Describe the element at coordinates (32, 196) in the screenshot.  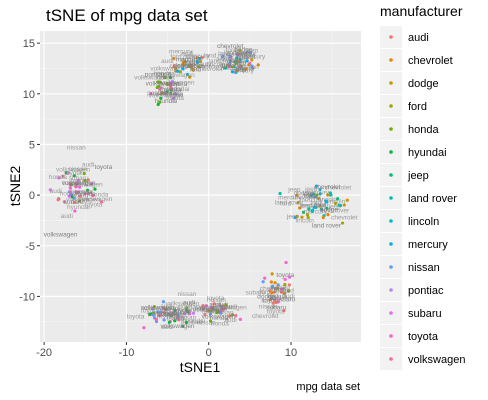
I see `y-tick-label: 0` at that location.